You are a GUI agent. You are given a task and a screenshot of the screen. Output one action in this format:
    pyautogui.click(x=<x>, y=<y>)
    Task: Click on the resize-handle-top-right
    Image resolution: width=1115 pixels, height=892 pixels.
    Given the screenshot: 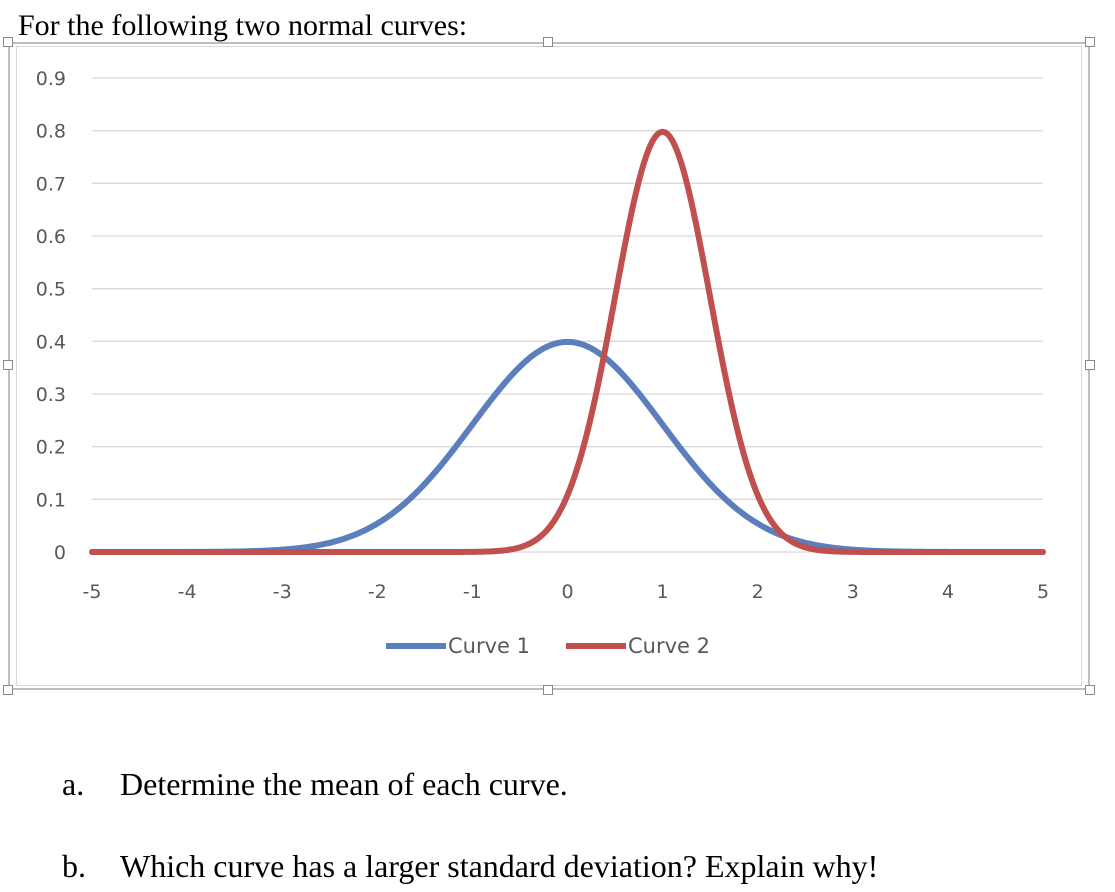 What is the action you would take?
    pyautogui.click(x=1090, y=42)
    